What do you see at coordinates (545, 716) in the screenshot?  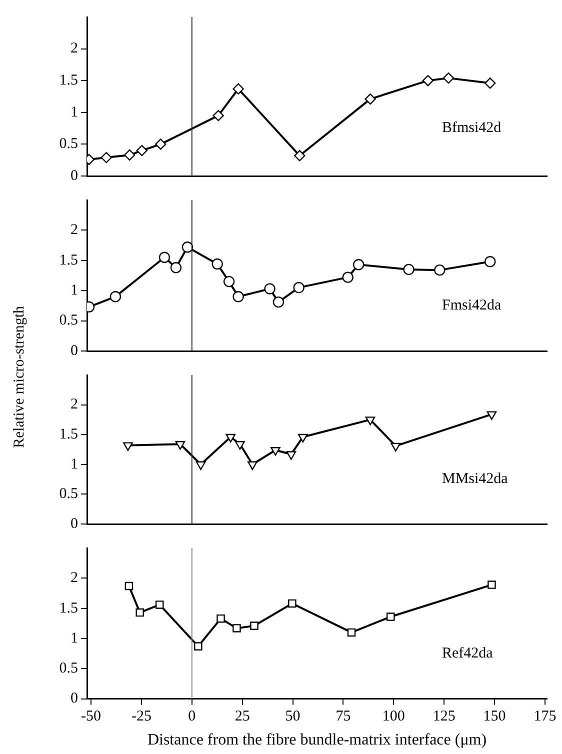 I see `x-tick-label: 175` at bounding box center [545, 716].